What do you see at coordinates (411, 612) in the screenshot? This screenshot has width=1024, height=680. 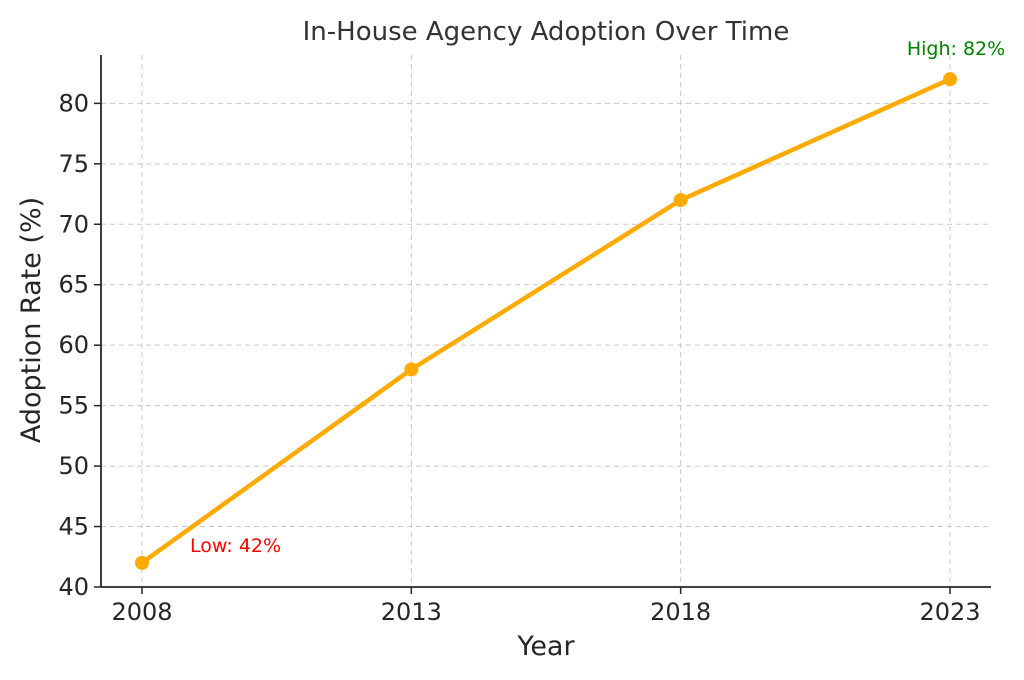 I see `x-tick-label: 2013` at bounding box center [411, 612].